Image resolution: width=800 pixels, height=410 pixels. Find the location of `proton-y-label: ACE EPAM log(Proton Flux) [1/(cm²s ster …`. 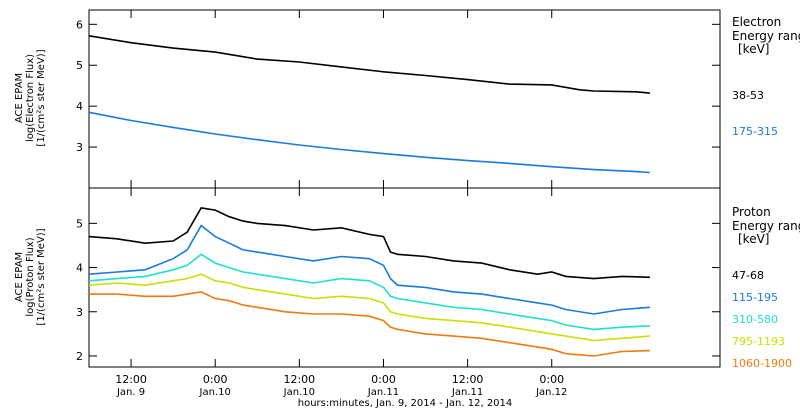

proton-y-label: ACE EPAM log(Proton Flux) [1/(cm²s ster … is located at coordinates (30, 276).